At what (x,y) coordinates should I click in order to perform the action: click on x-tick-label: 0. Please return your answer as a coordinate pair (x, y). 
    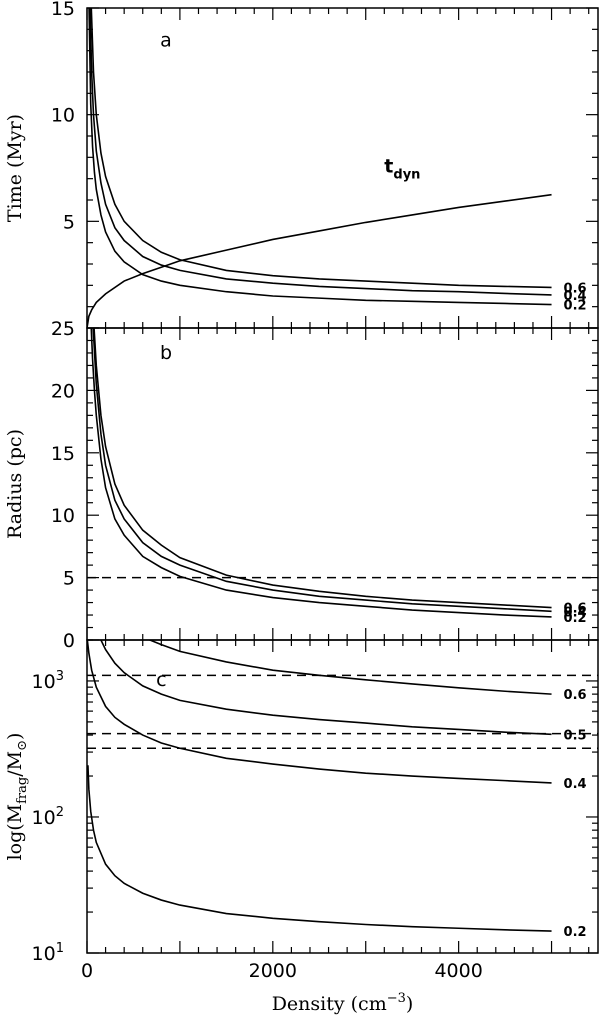
    Looking at the image, I should click on (87, 971).